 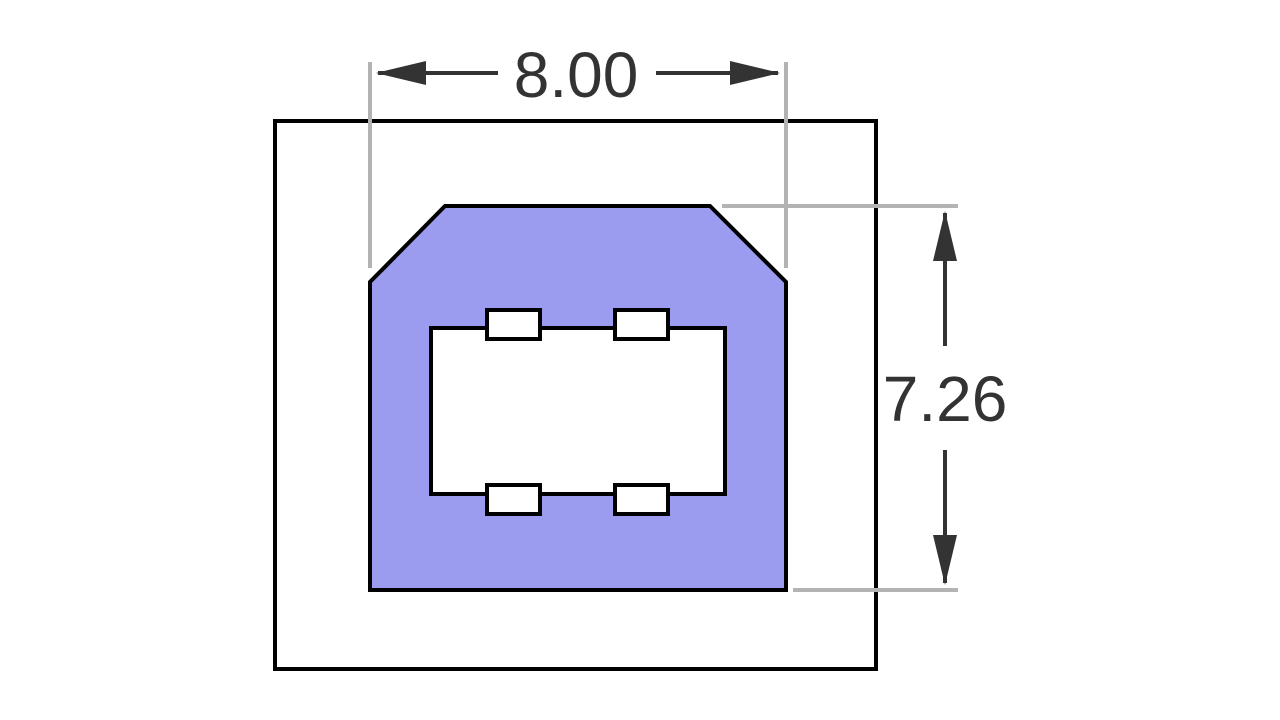 What do you see at coordinates (945, 399) in the screenshot?
I see `height-dimension-label: 7.26` at bounding box center [945, 399].